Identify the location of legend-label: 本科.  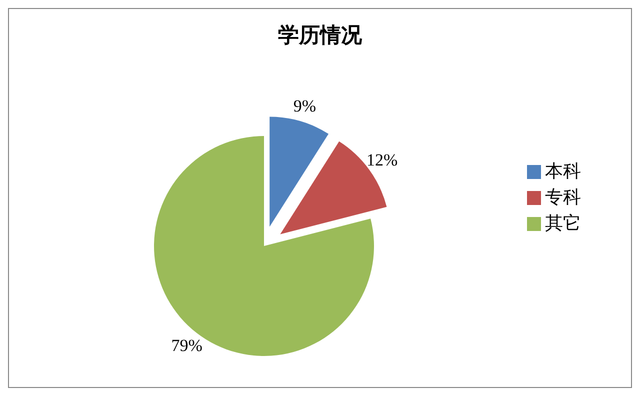
(563, 171).